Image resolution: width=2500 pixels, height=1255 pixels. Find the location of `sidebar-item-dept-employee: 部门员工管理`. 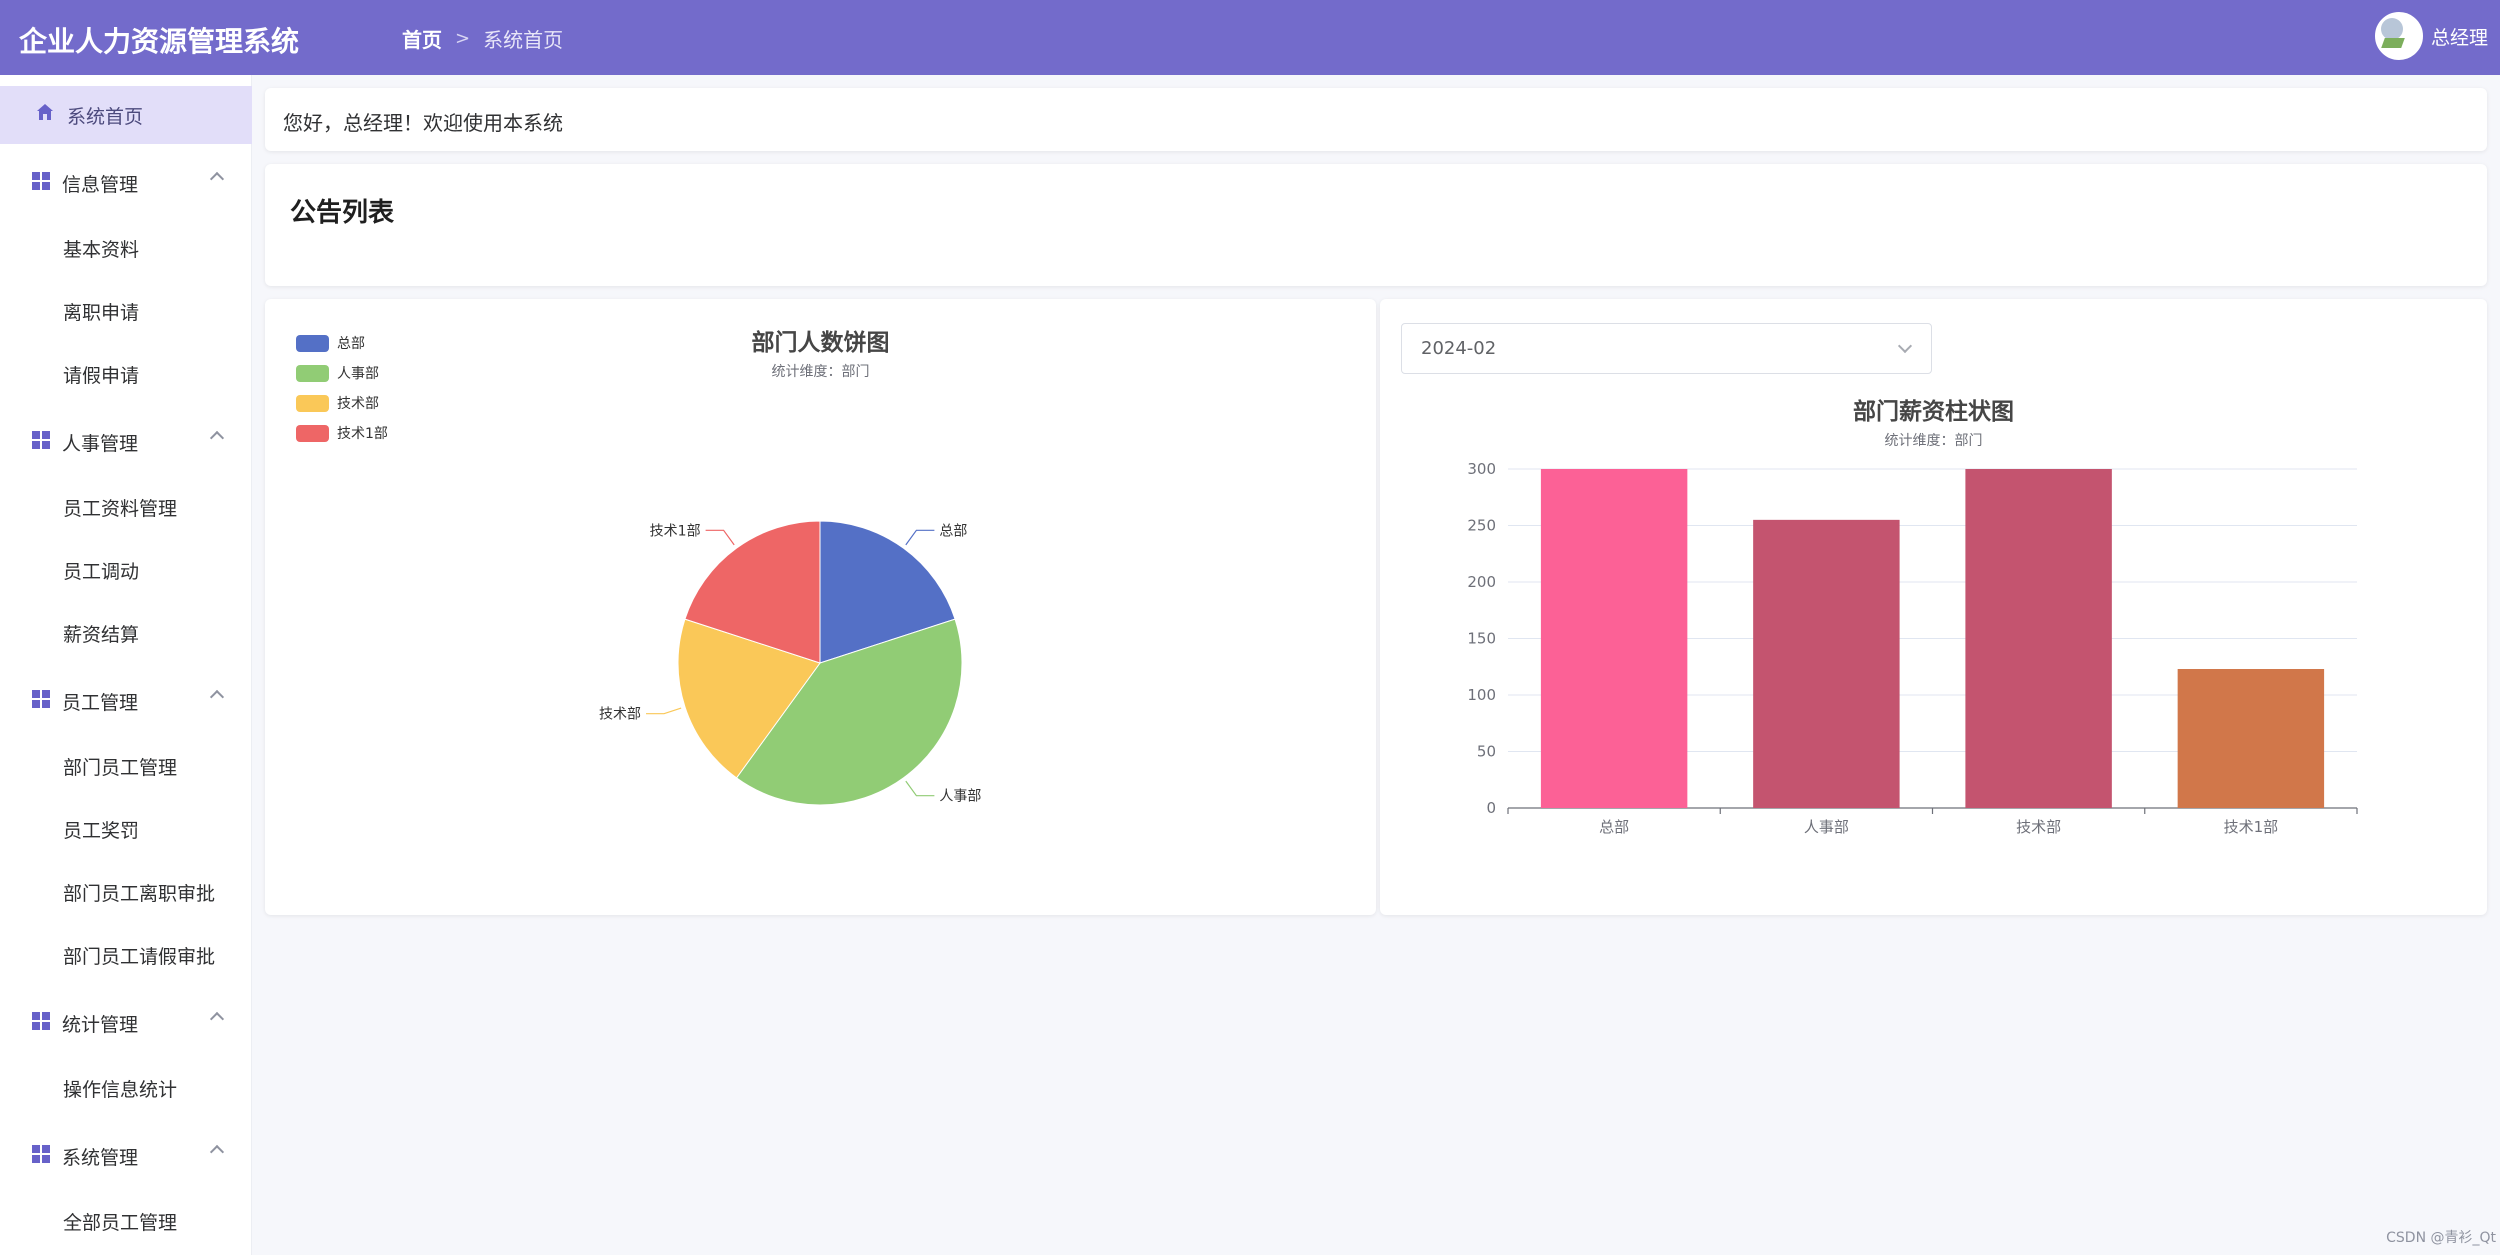

sidebar-item-dept-employee: 部门员工管理 is located at coordinates (126, 765).